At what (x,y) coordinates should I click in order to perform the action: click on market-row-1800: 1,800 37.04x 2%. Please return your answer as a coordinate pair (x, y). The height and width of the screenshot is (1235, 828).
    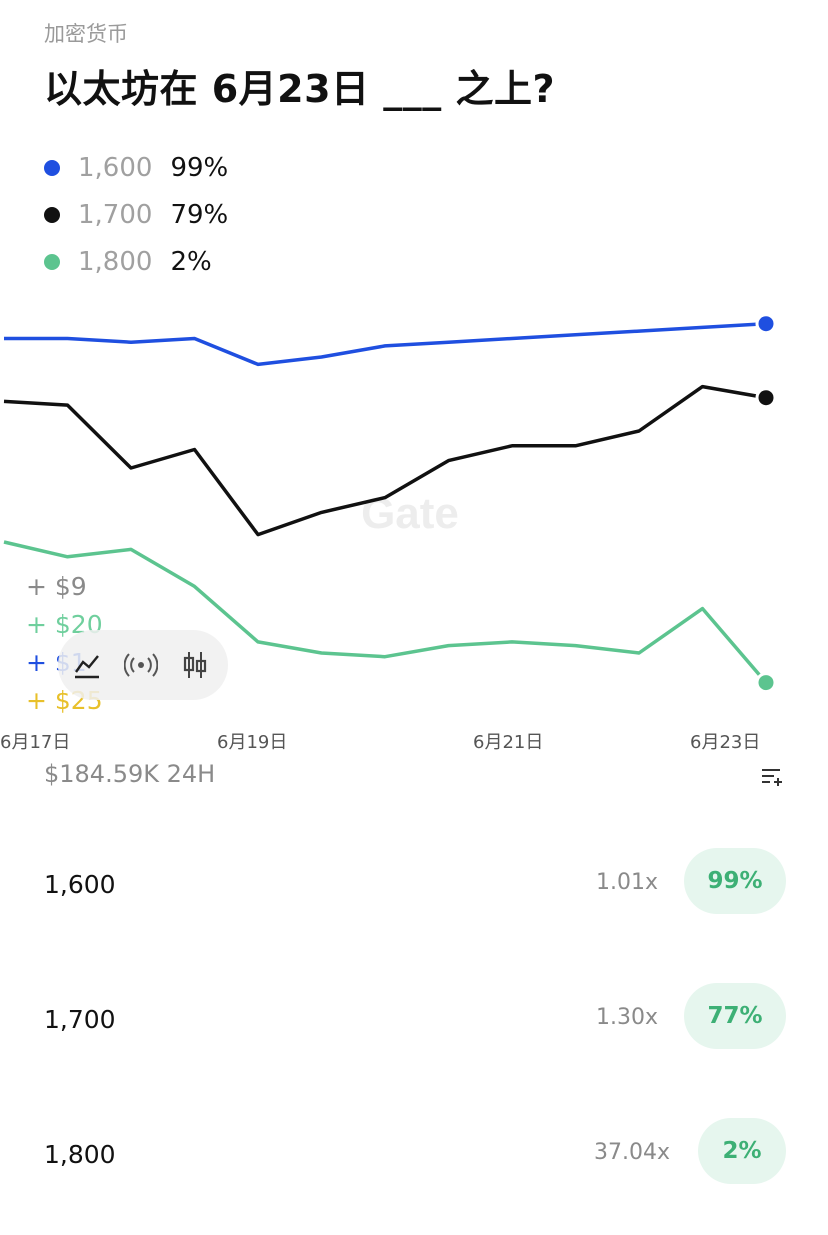
    Looking at the image, I should click on (414, 1158).